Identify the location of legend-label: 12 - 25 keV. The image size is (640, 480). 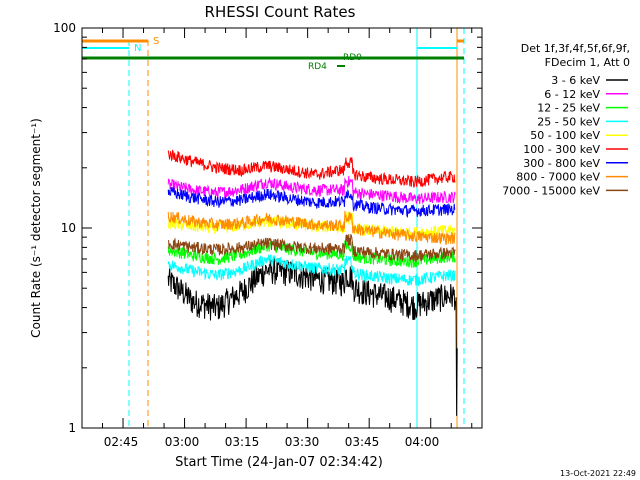
(568, 108).